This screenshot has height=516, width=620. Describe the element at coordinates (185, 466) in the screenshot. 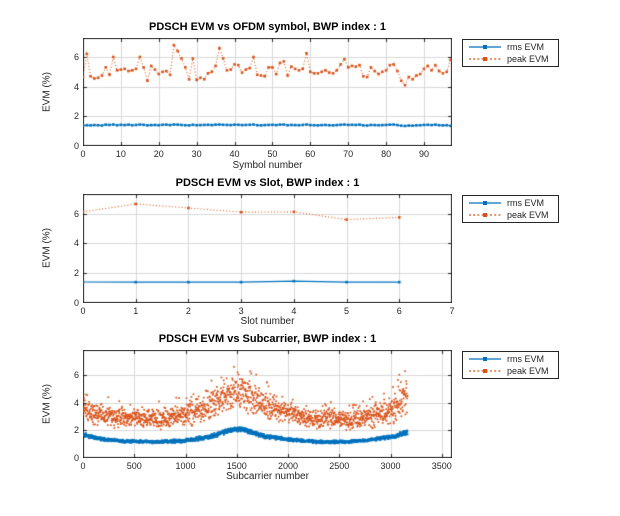

I see `x-tick-label: 1000` at that location.